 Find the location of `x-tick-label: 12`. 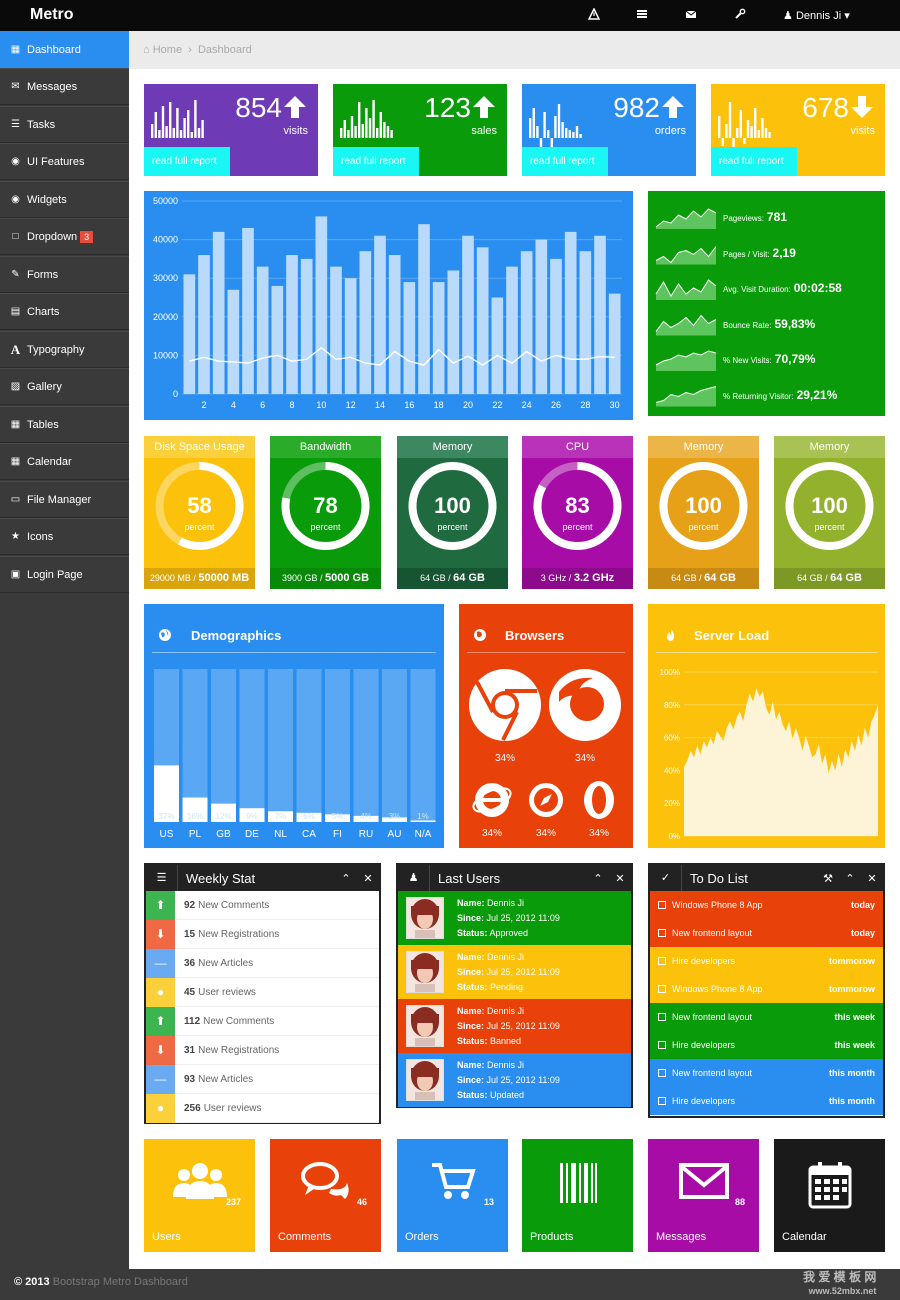

x-tick-label: 12 is located at coordinates (351, 405).